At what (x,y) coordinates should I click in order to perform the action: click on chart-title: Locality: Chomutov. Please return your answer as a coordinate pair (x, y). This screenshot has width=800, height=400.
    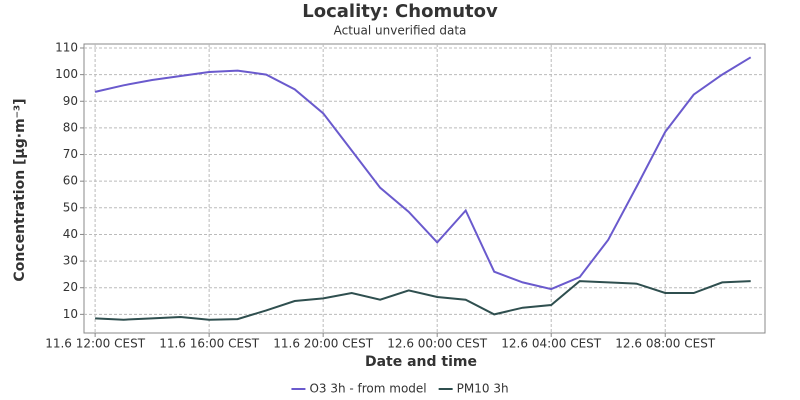
    Looking at the image, I should click on (400, 11).